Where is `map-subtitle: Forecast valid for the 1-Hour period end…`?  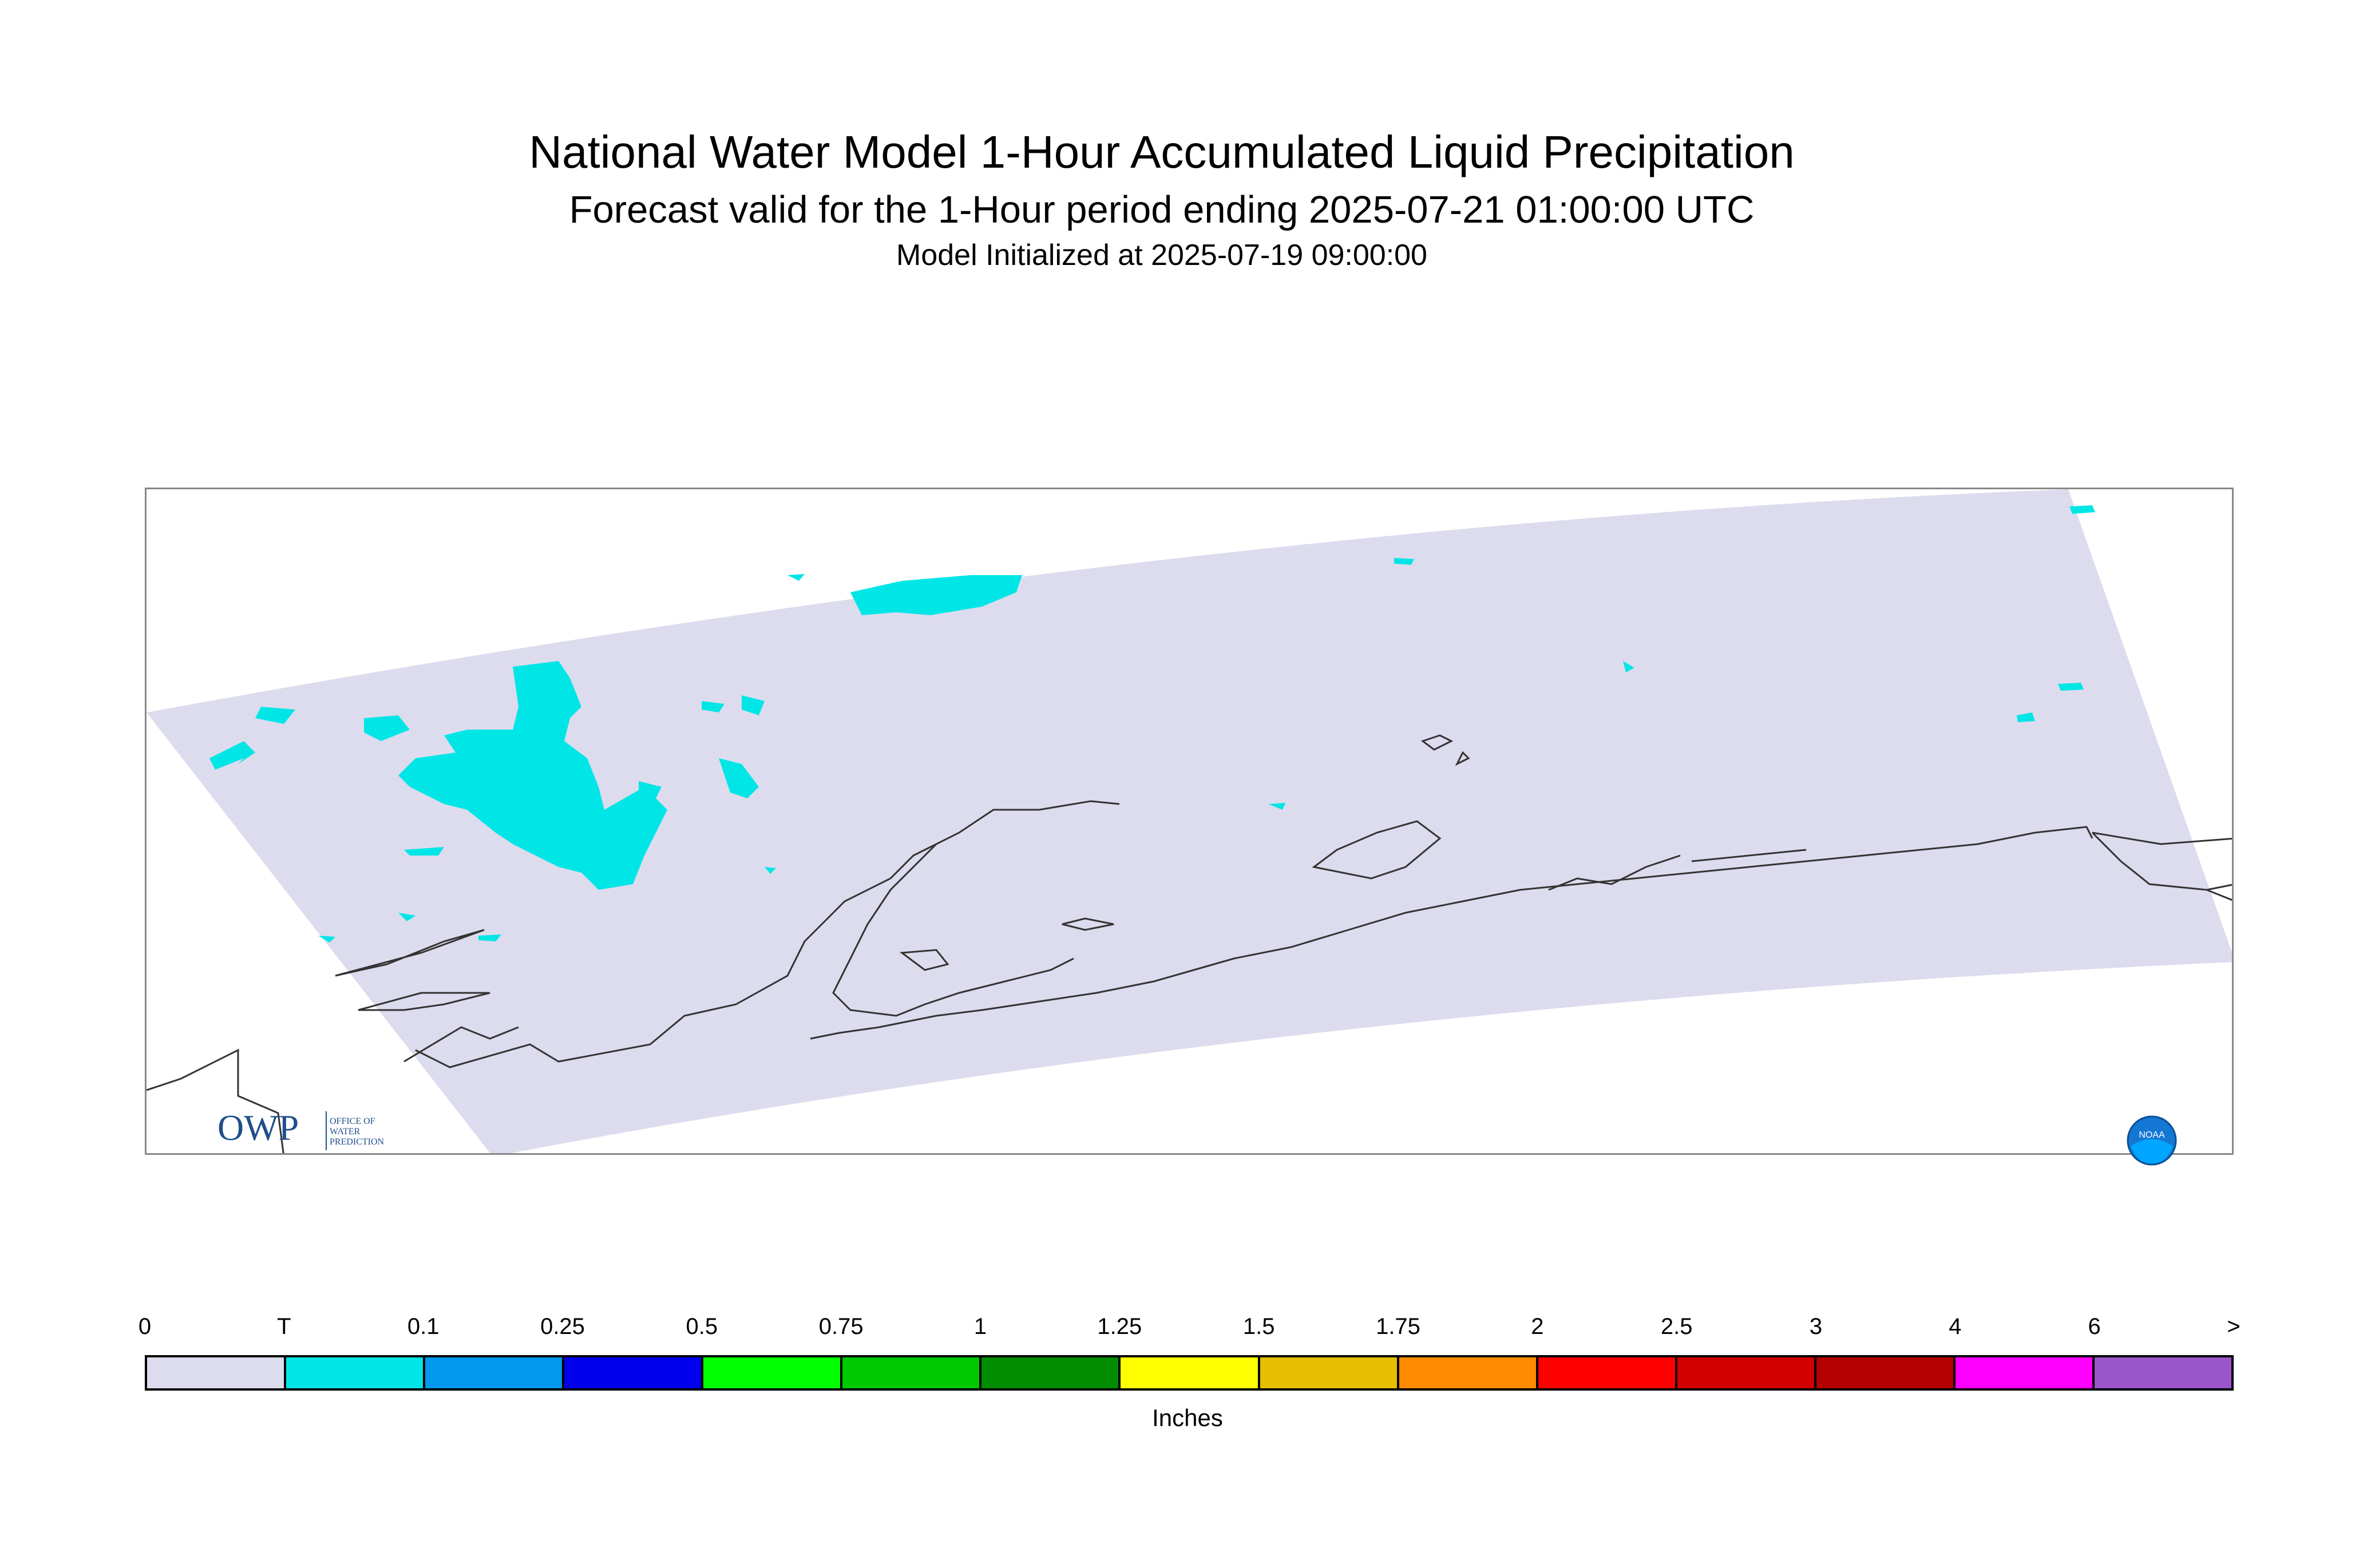 map-subtitle: Forecast valid for the 1-Hour period end… is located at coordinates (1162, 209).